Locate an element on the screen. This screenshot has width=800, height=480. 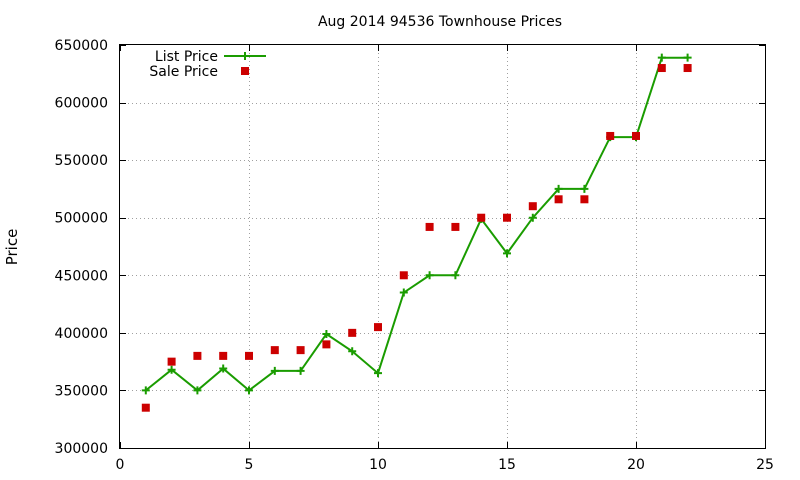
legend-label: List Price is located at coordinates (186, 57).